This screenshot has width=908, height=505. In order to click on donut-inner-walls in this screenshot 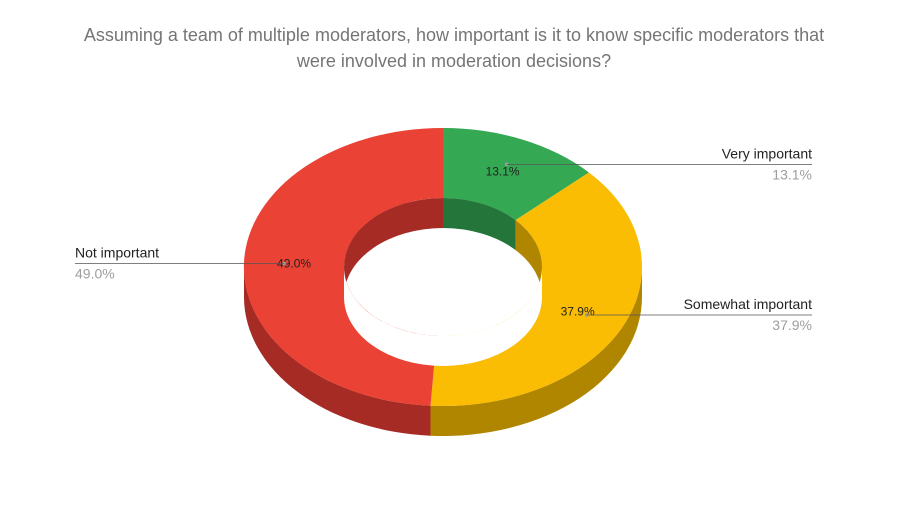, I will do `click(443, 247)`.